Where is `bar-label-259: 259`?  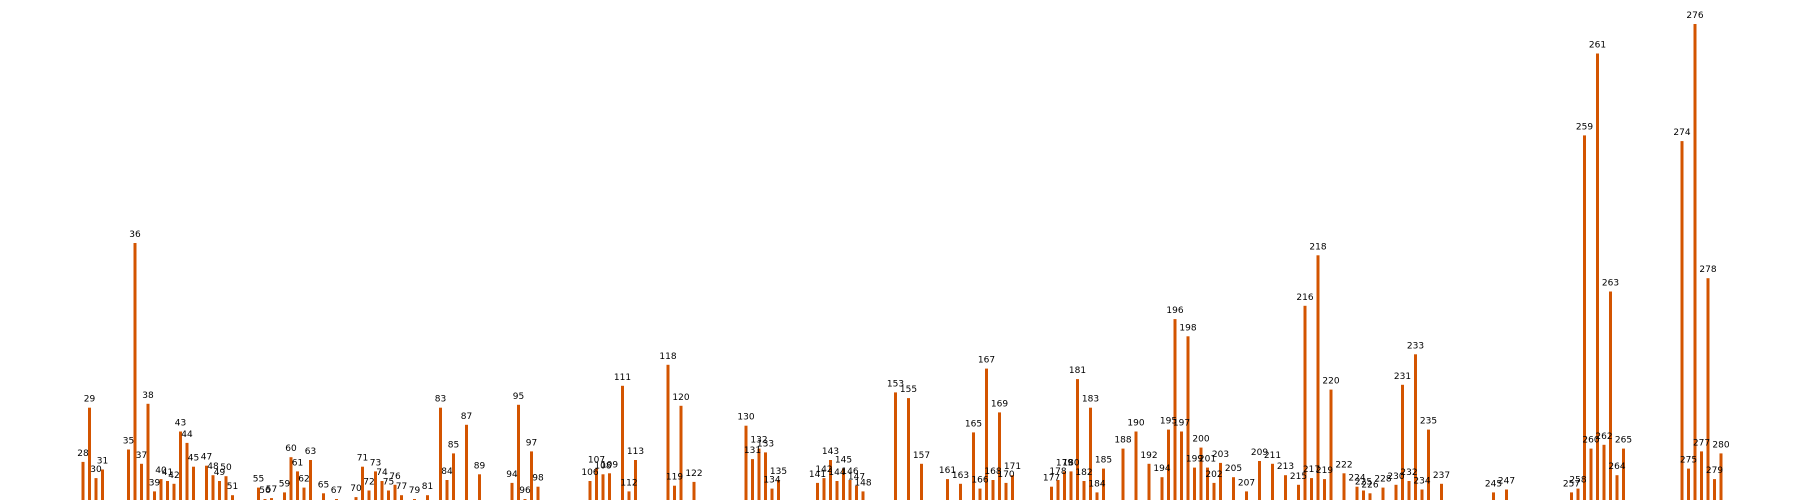 bar-label-259: 259 is located at coordinates (1584, 127).